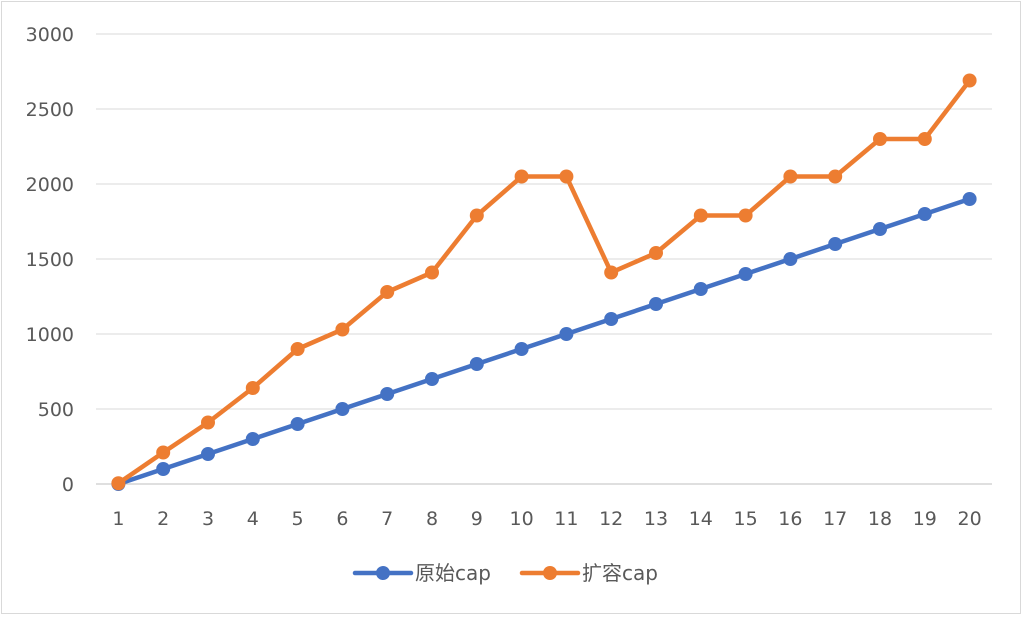 The width and height of the screenshot is (1024, 617). I want to click on x-tick-label: 20, so click(970, 519).